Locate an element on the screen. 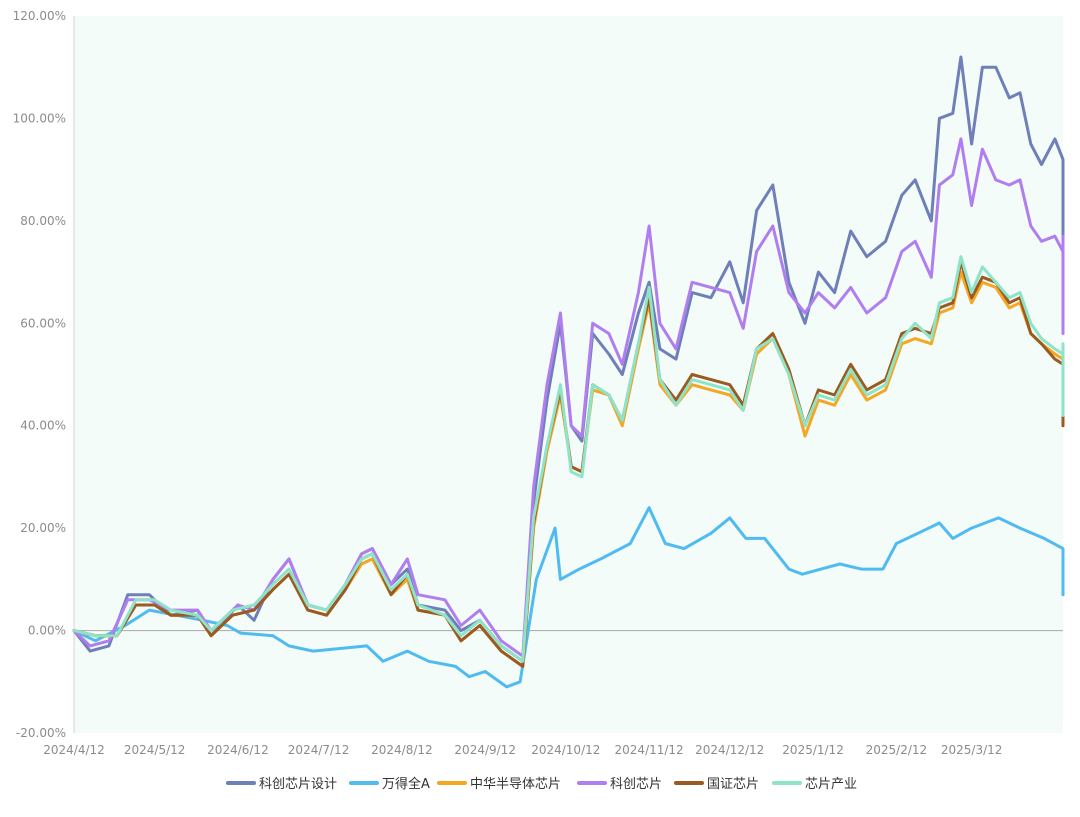 The width and height of the screenshot is (1080, 817). x-tick-label: 2024/10/12 is located at coordinates (565, 750).